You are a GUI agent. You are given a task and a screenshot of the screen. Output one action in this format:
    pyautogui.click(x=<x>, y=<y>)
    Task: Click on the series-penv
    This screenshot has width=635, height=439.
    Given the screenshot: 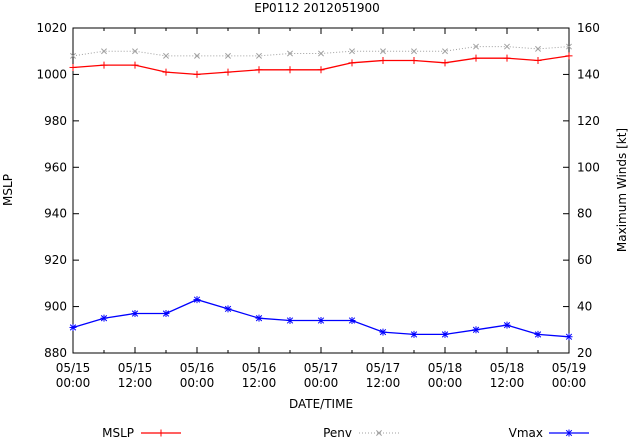 What is the action you would take?
    pyautogui.click(x=321, y=51)
    